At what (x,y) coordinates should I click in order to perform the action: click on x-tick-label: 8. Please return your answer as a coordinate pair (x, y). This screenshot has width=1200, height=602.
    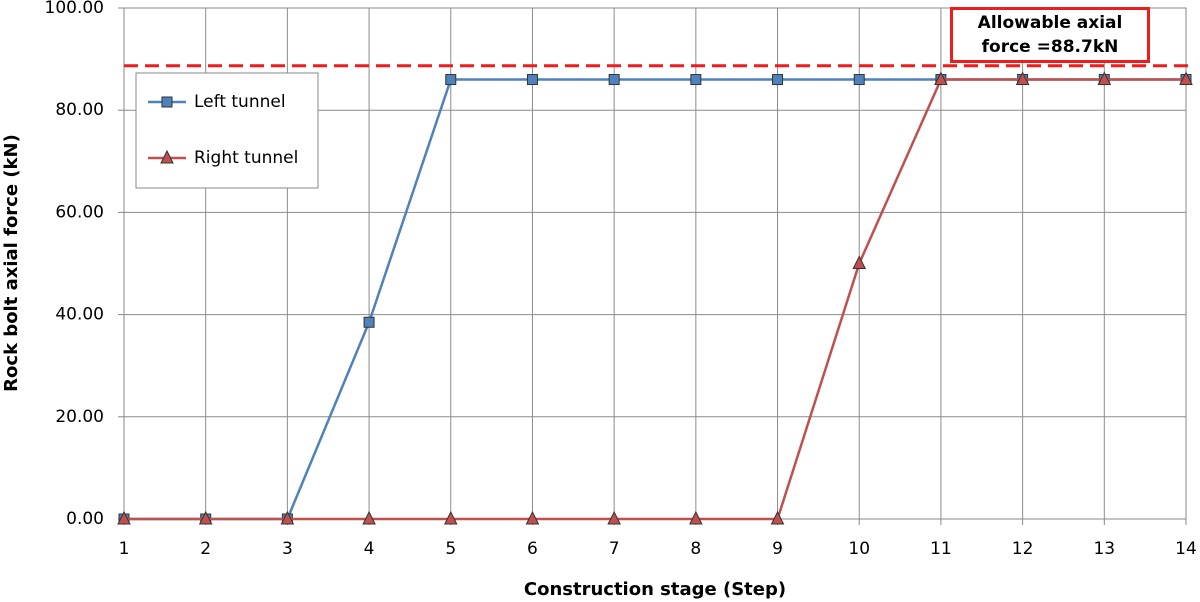
    Looking at the image, I should click on (695, 549).